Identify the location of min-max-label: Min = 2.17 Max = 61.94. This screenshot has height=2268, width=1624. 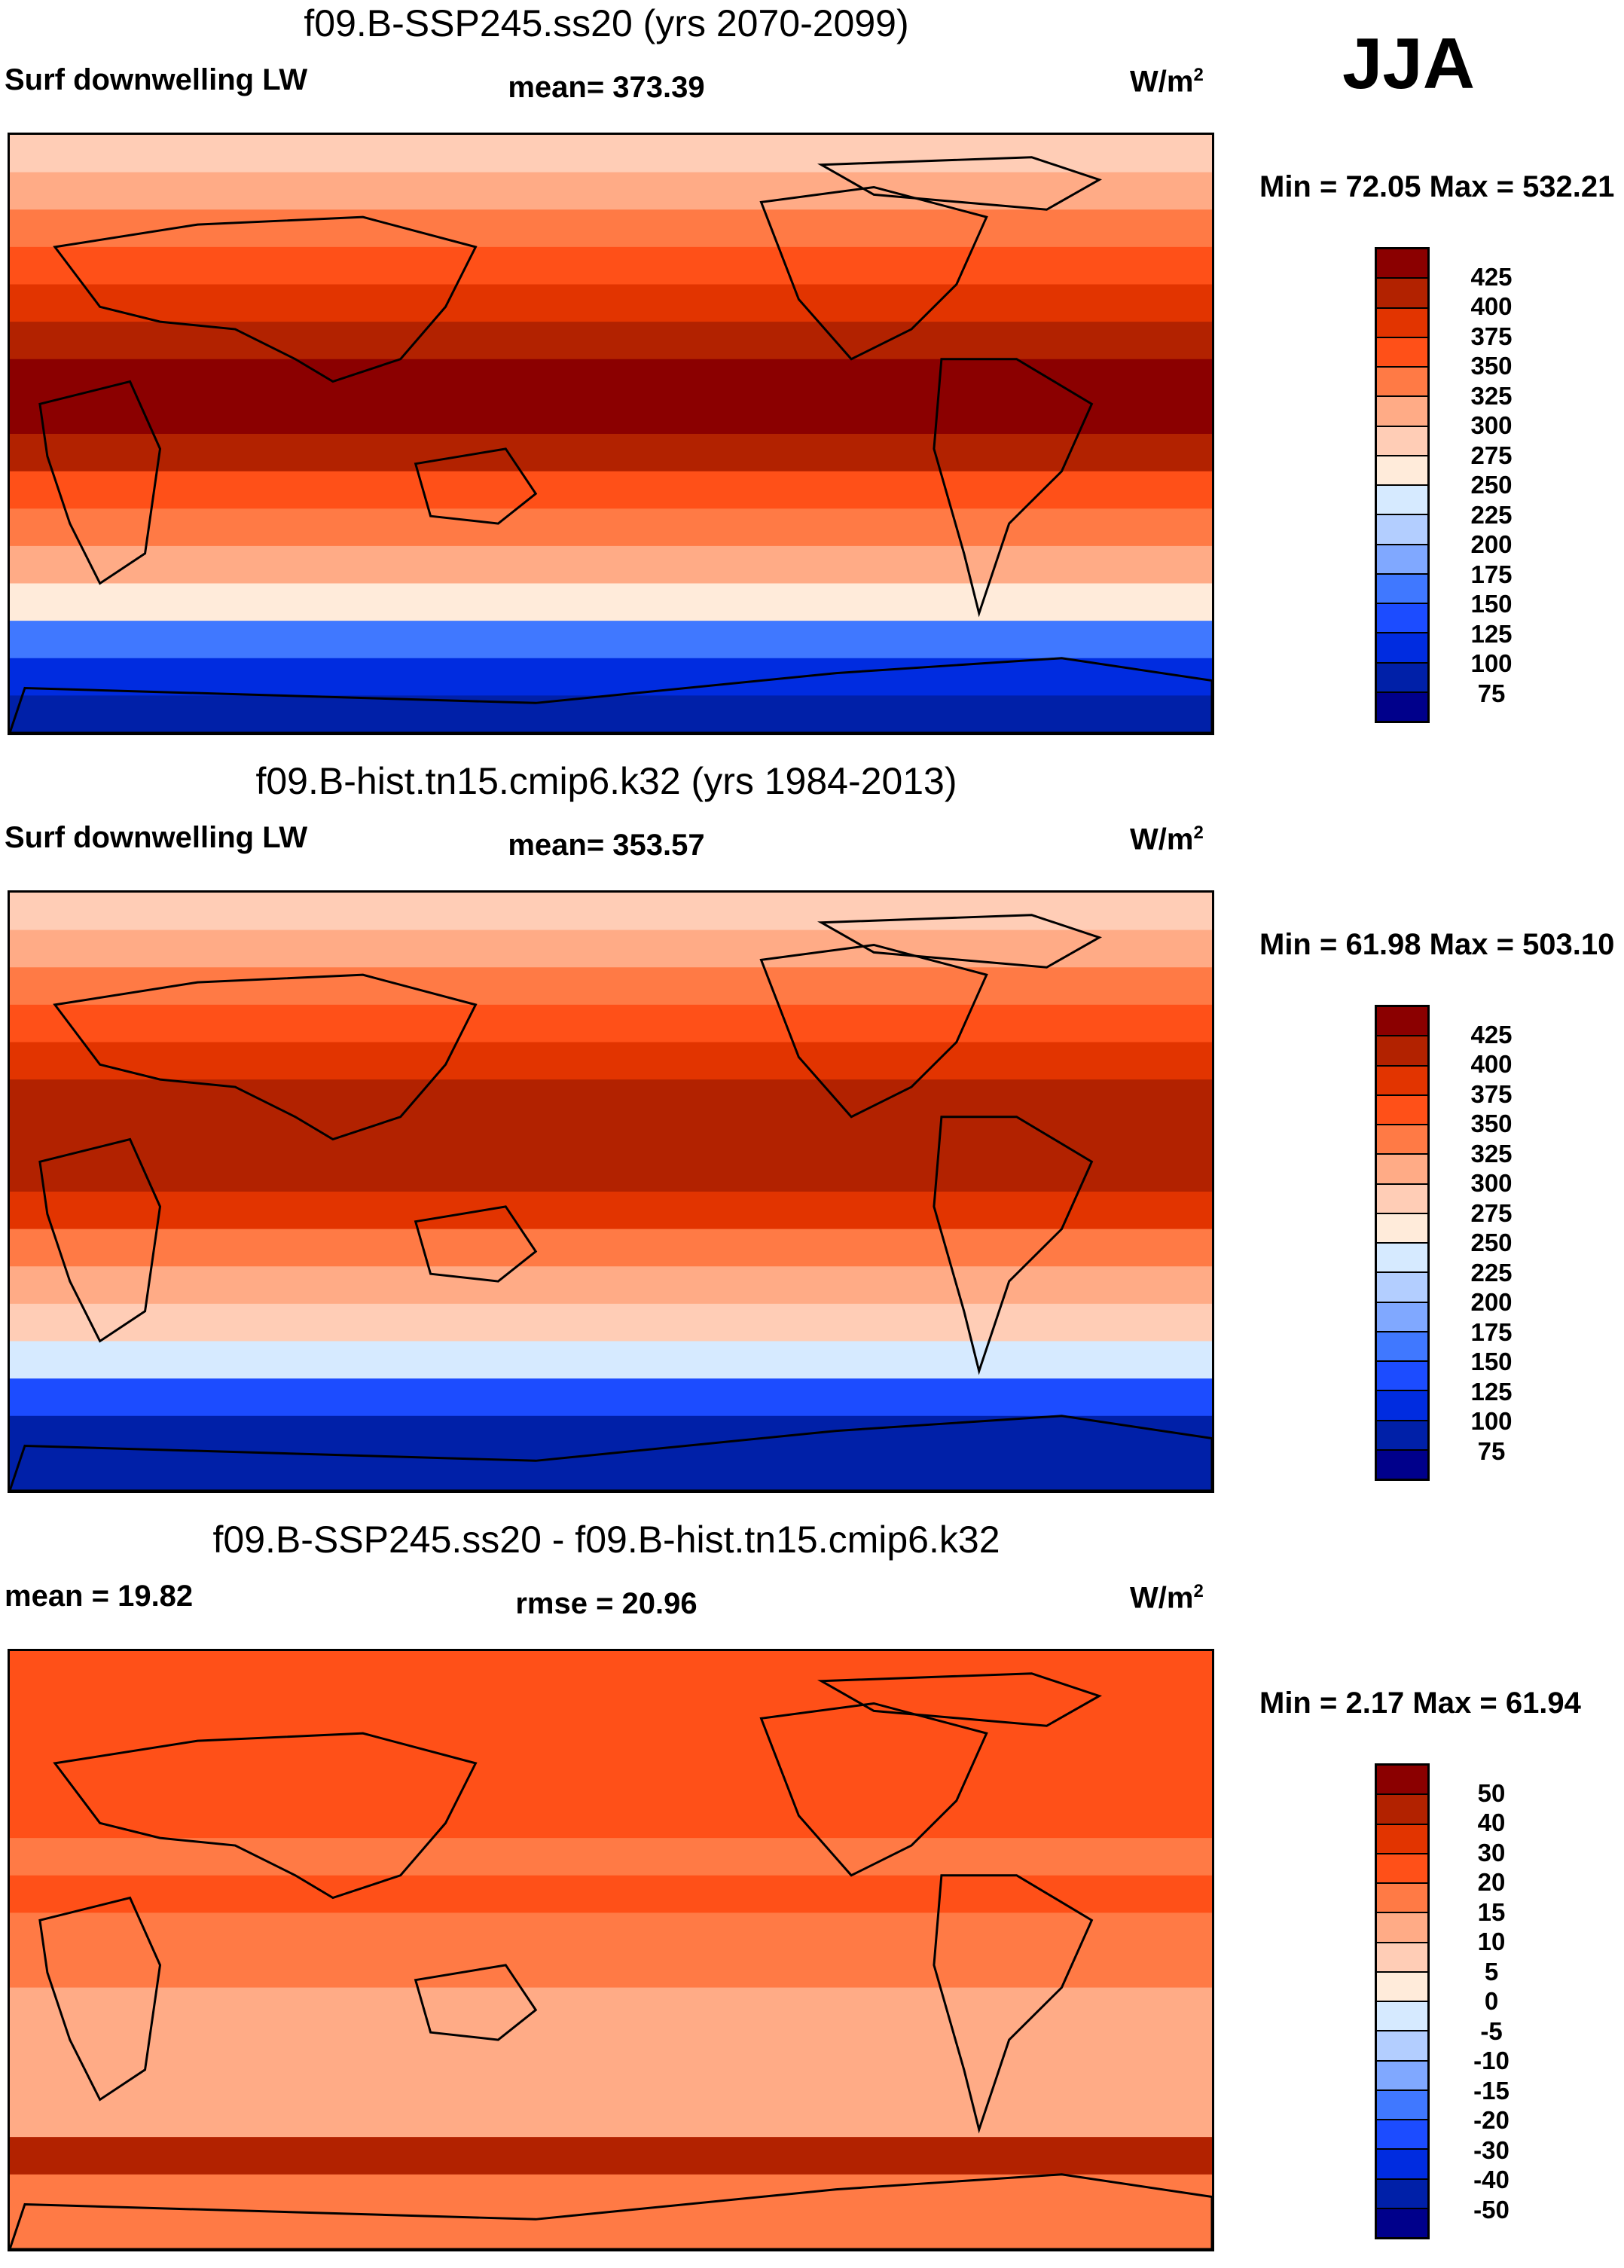
(1420, 1704).